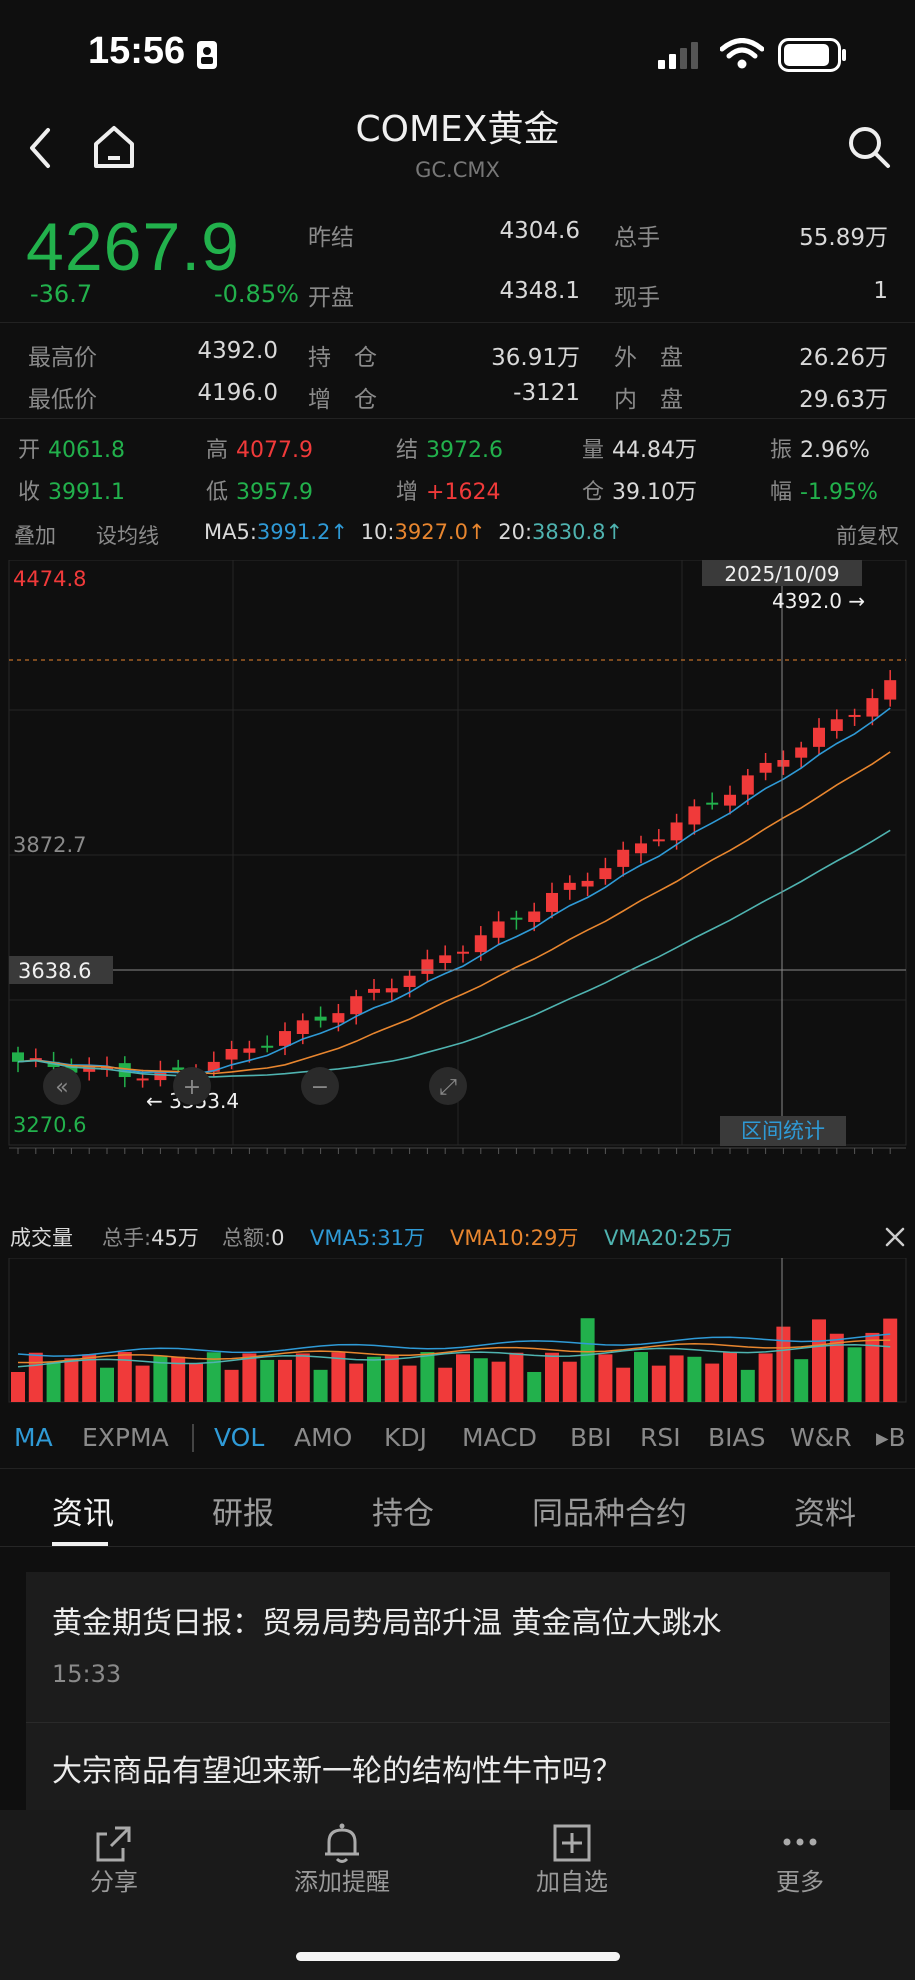  Describe the element at coordinates (843, 358) in the screenshot. I see `outer-value: 26.26万` at that location.